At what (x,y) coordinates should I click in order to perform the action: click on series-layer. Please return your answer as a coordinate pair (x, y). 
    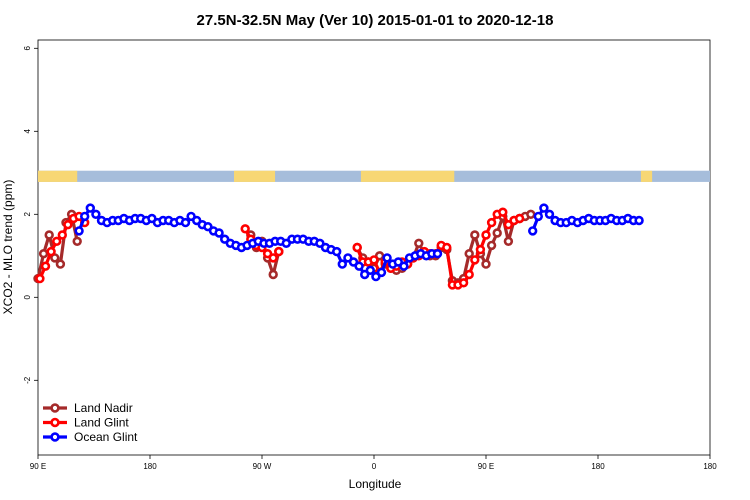
    Looking at the image, I should click on (338, 246).